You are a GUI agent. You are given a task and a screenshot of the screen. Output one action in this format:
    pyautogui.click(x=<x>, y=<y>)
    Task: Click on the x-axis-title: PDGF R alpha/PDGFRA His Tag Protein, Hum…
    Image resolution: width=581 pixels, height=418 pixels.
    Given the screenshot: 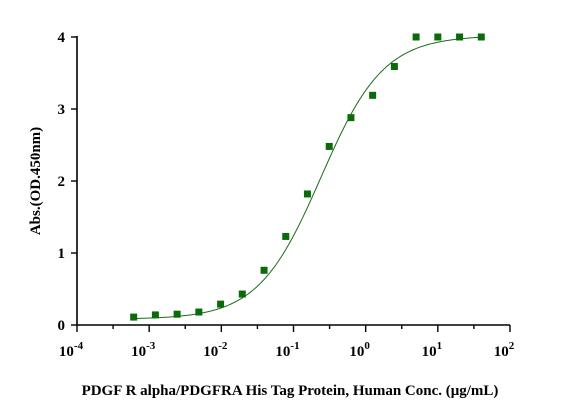 What is the action you would take?
    pyautogui.click(x=290, y=391)
    